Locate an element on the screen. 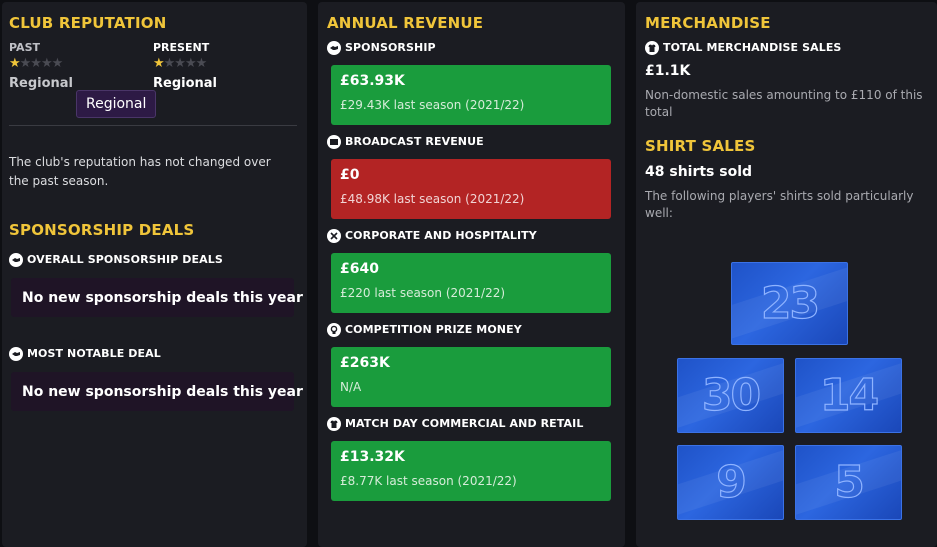  revenue-prize-label: COMPETITION PRIZE MONEY is located at coordinates (433, 329).